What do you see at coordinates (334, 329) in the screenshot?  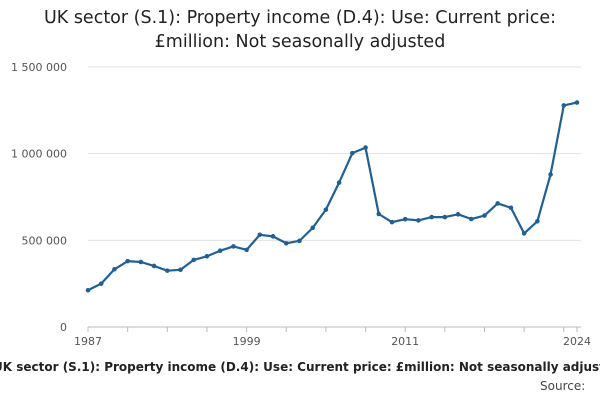 I see `x-axis` at bounding box center [334, 329].